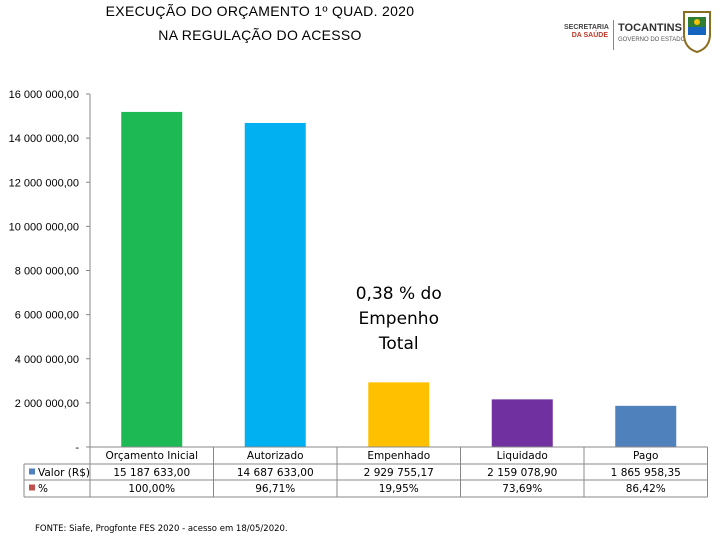 The height and width of the screenshot is (540, 720). What do you see at coordinates (47, 272) in the screenshot?
I see `y-tick-label: 8 000 000,00` at bounding box center [47, 272].